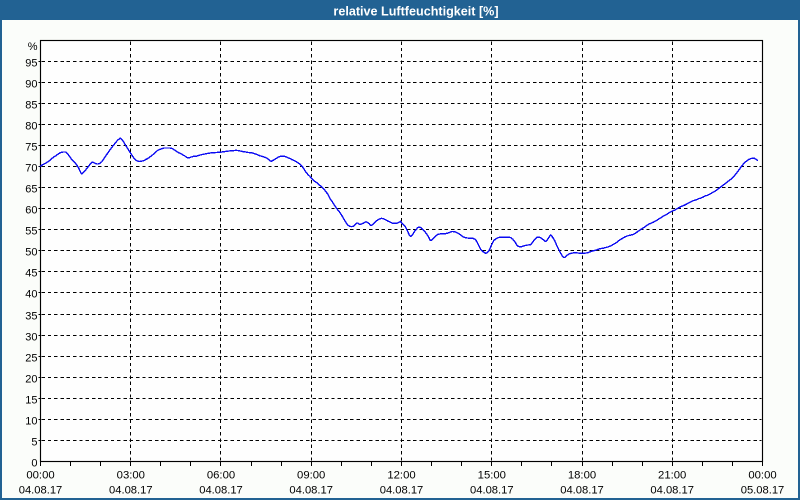 Image resolution: width=800 pixels, height=500 pixels. What do you see at coordinates (31, 295) in the screenshot?
I see `svg-text: 40` at bounding box center [31, 295].